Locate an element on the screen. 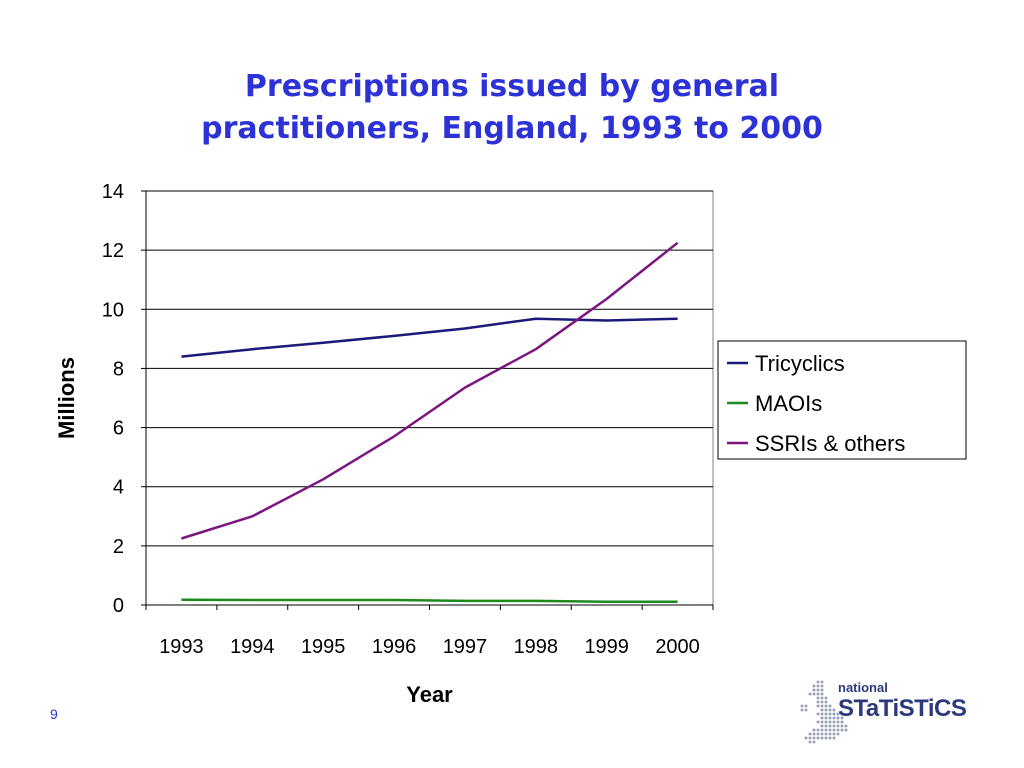  y-tick-label: 10 is located at coordinates (113, 310).